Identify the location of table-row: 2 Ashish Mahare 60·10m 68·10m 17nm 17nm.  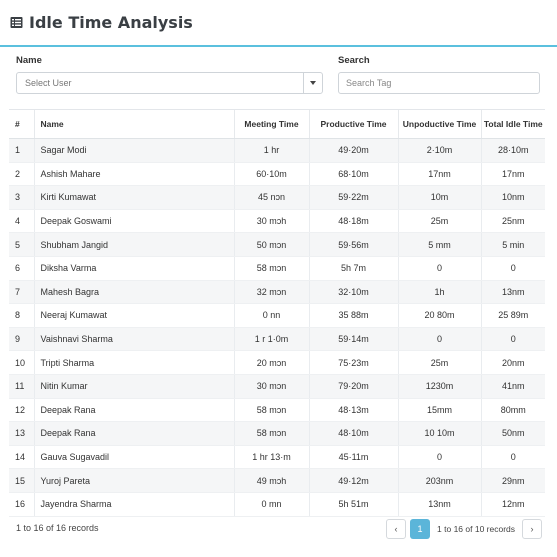
(277, 174).